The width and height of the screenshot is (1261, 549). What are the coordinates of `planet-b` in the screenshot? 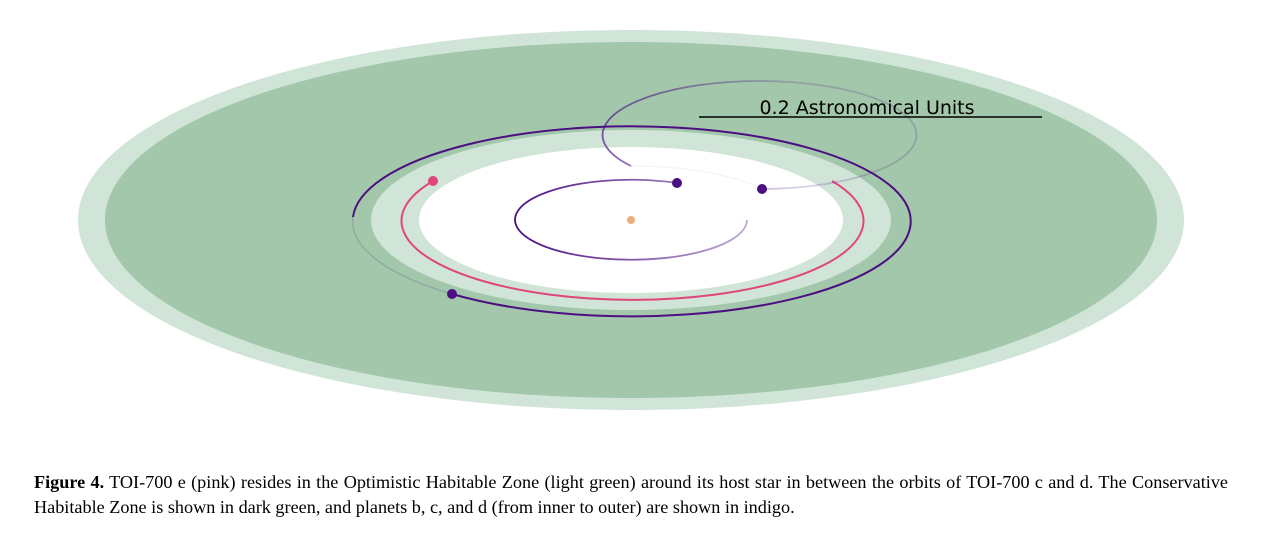 It's located at (677, 183).